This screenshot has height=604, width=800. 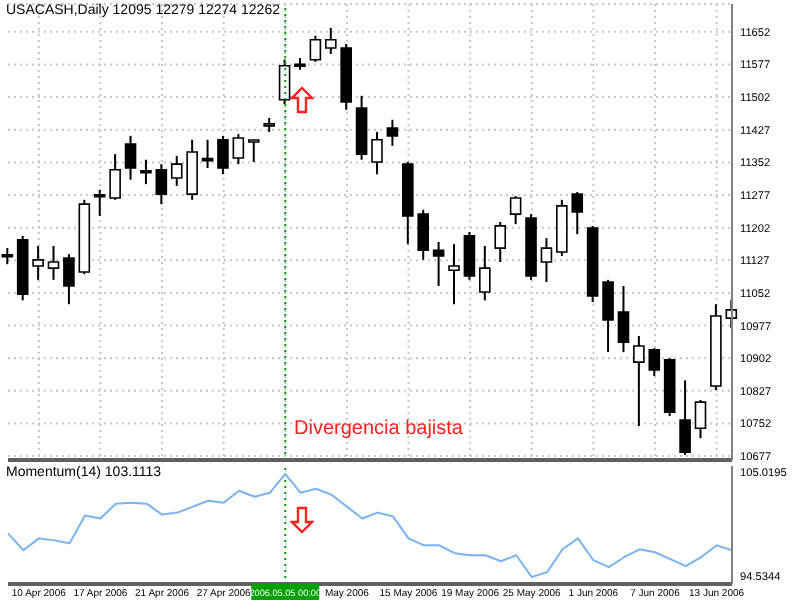 What do you see at coordinates (378, 429) in the screenshot?
I see `annotation: Divergencia bajista` at bounding box center [378, 429].